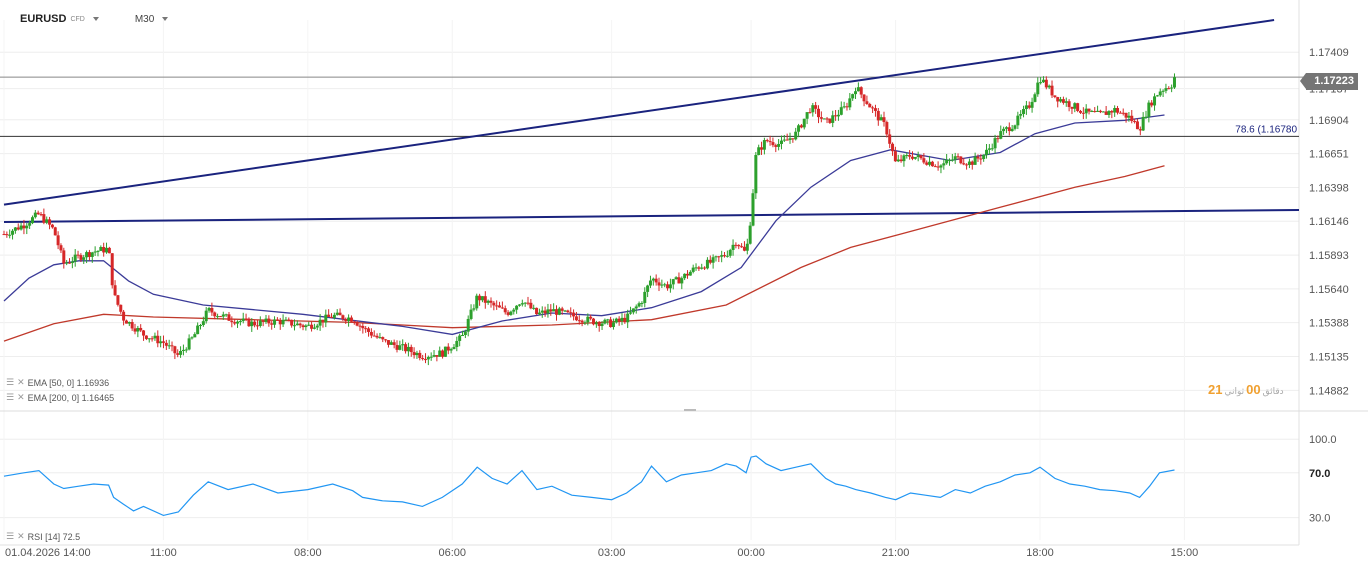  What do you see at coordinates (43, 19) in the screenshot?
I see `symbol-name: EURUSD` at bounding box center [43, 19].